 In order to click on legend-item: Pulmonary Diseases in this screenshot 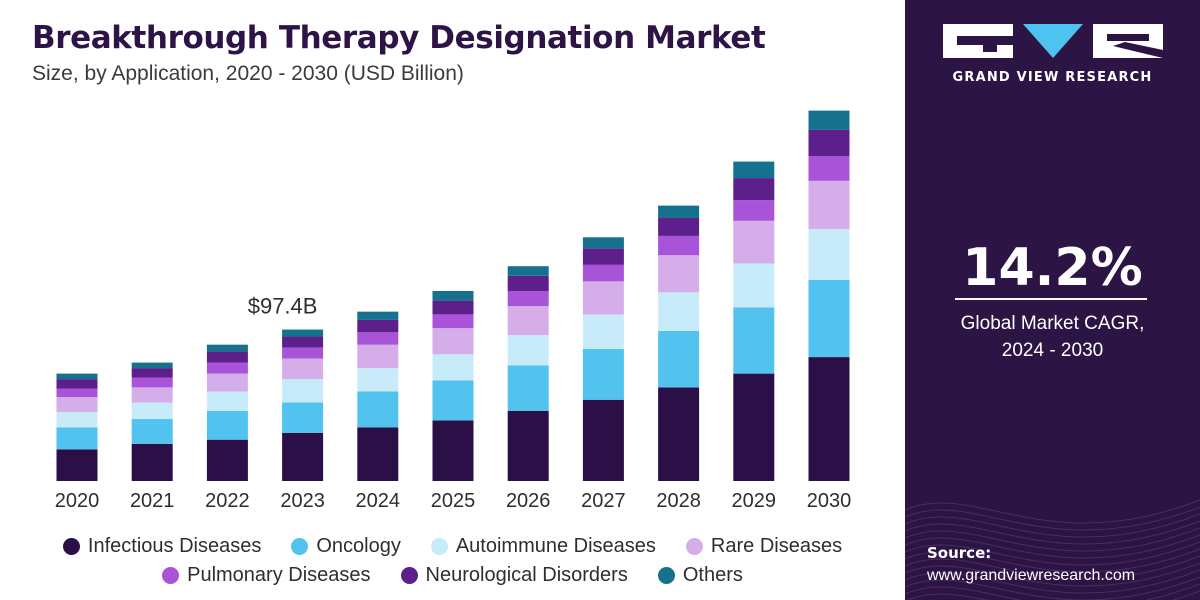, I will do `click(266, 575)`.